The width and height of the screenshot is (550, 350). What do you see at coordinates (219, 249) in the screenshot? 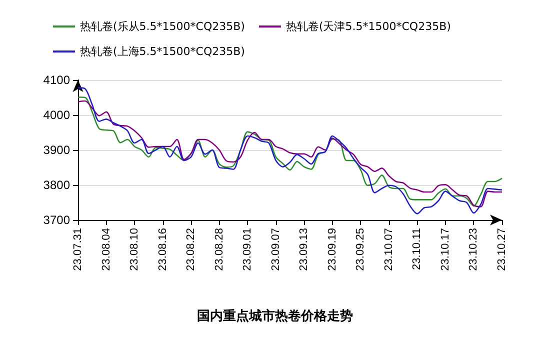
I see `x-tick-label: 23.08.28` at bounding box center [219, 249].